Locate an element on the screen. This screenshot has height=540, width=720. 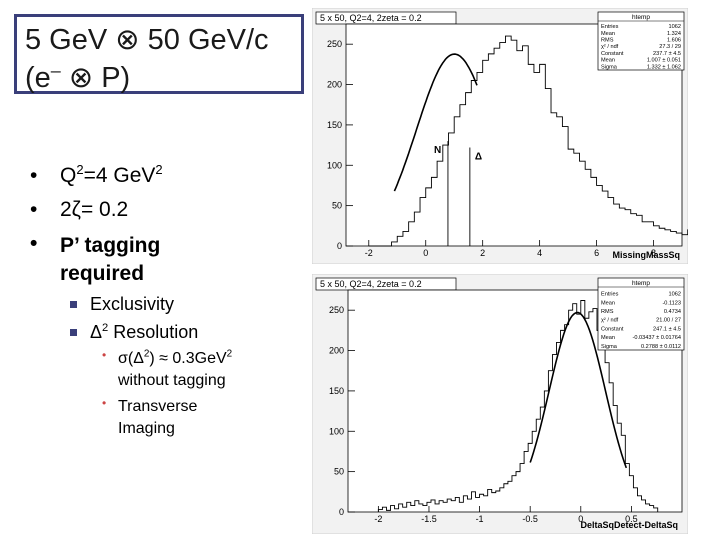
x-axis-label: DeltaSqDetect-DeltaSq is located at coordinates (629, 525).